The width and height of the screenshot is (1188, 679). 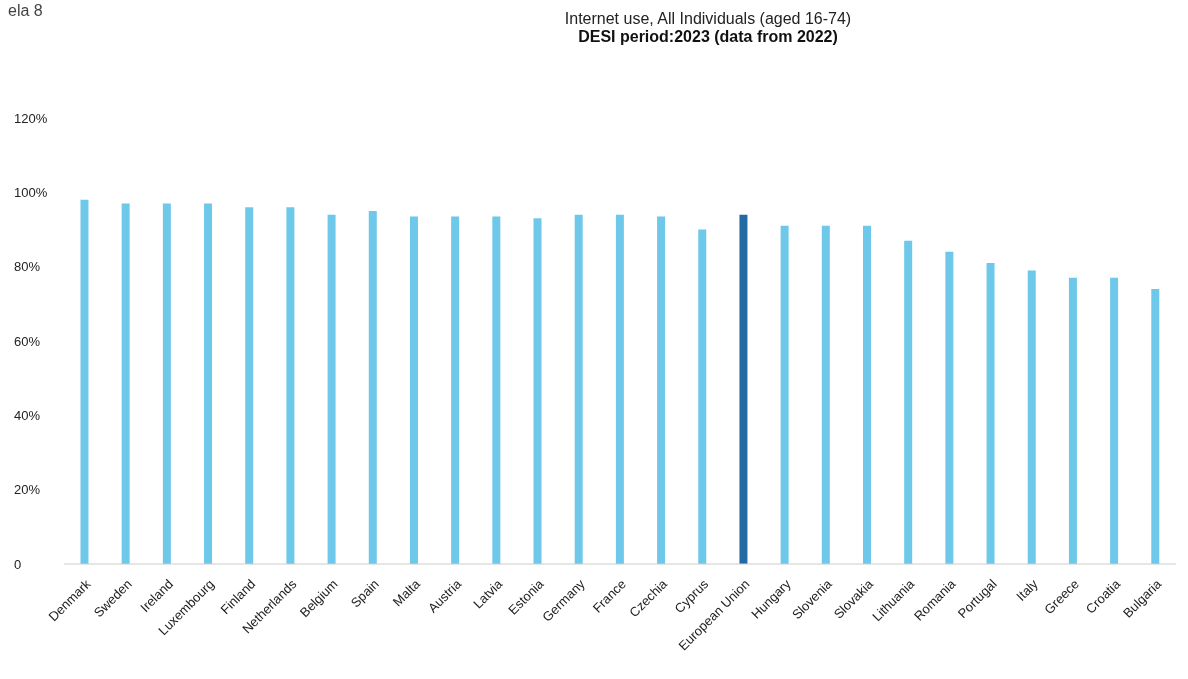 What do you see at coordinates (31, 118) in the screenshot?
I see `y-tick-label: 120%` at bounding box center [31, 118].